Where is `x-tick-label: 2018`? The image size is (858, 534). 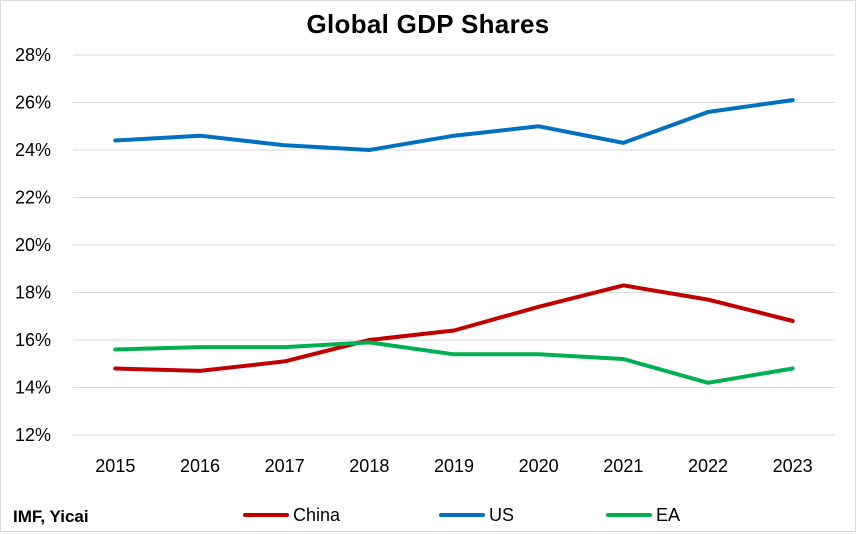
x-tick-label: 2018 is located at coordinates (369, 466).